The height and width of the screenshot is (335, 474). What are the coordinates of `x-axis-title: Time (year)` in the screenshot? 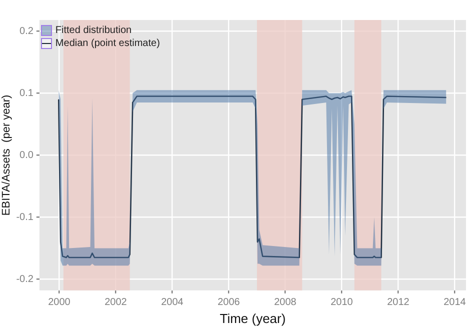 It's located at (253, 318).